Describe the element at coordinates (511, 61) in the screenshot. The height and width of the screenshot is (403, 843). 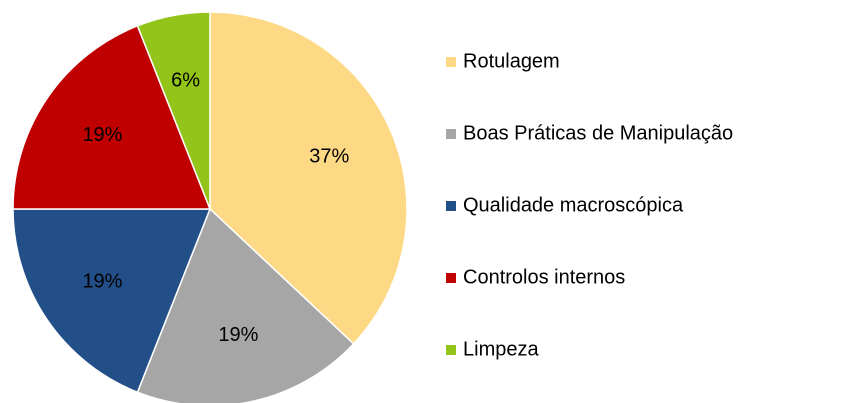
I see `legend-label: Rotulagem` at that location.